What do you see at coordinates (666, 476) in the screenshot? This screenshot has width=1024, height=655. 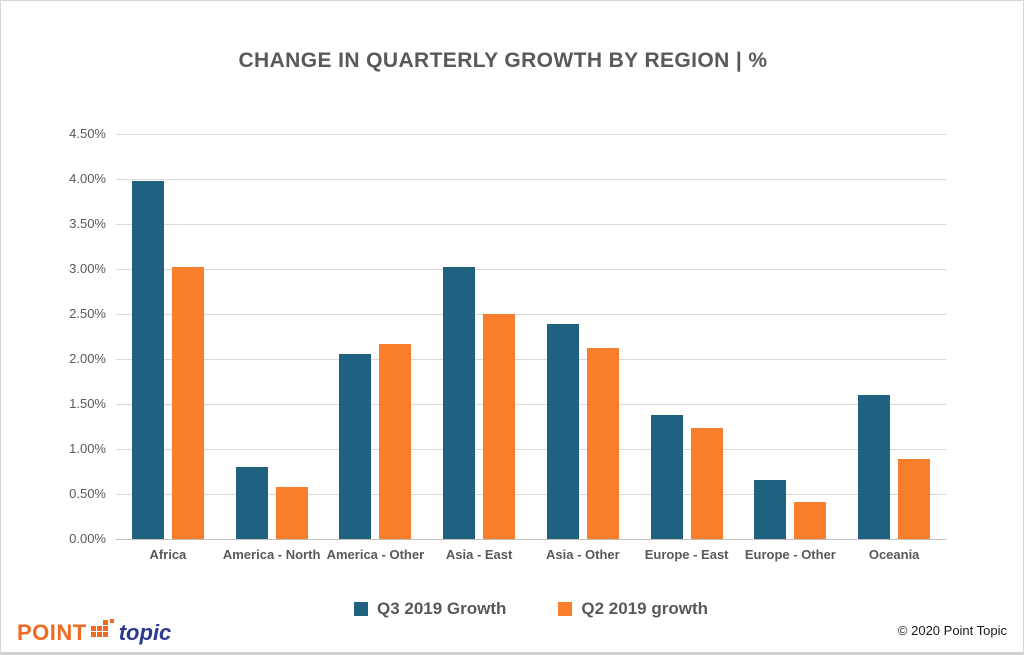 I see `bar-q3-2019-growth-europe-east` at bounding box center [666, 476].